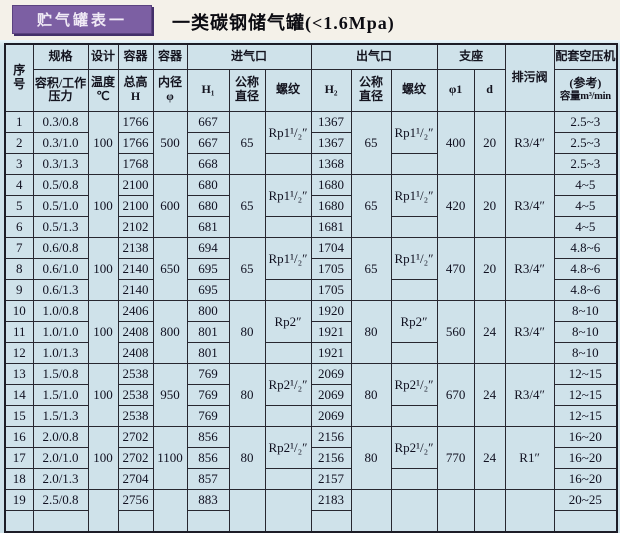 This screenshot has width=620, height=533. I want to click on cell-capacity: 8~10, so click(585, 331).